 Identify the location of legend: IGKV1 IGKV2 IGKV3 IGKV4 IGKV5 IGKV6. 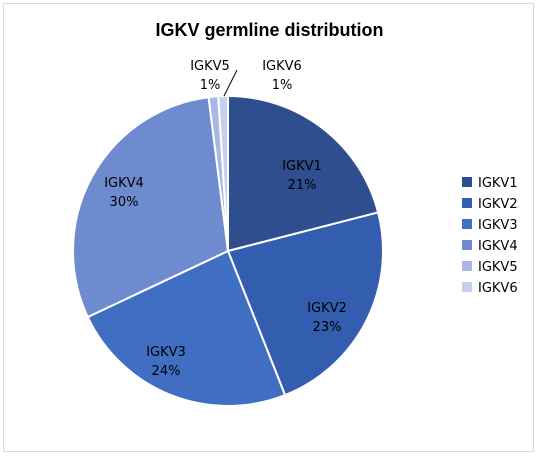
(490, 236).